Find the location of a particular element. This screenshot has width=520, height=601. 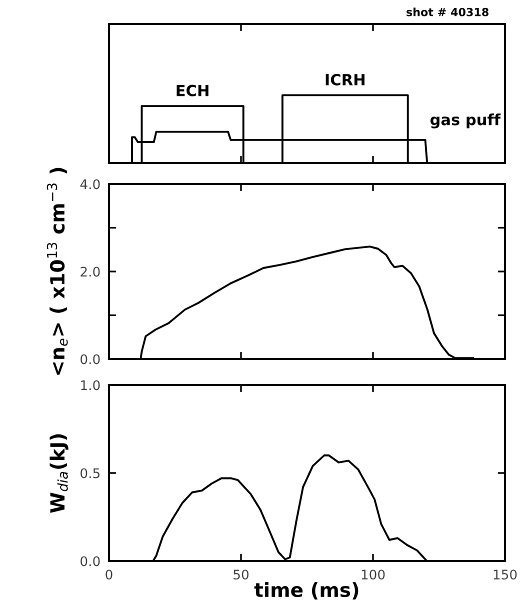

x-tick-label: 50 is located at coordinates (241, 575).